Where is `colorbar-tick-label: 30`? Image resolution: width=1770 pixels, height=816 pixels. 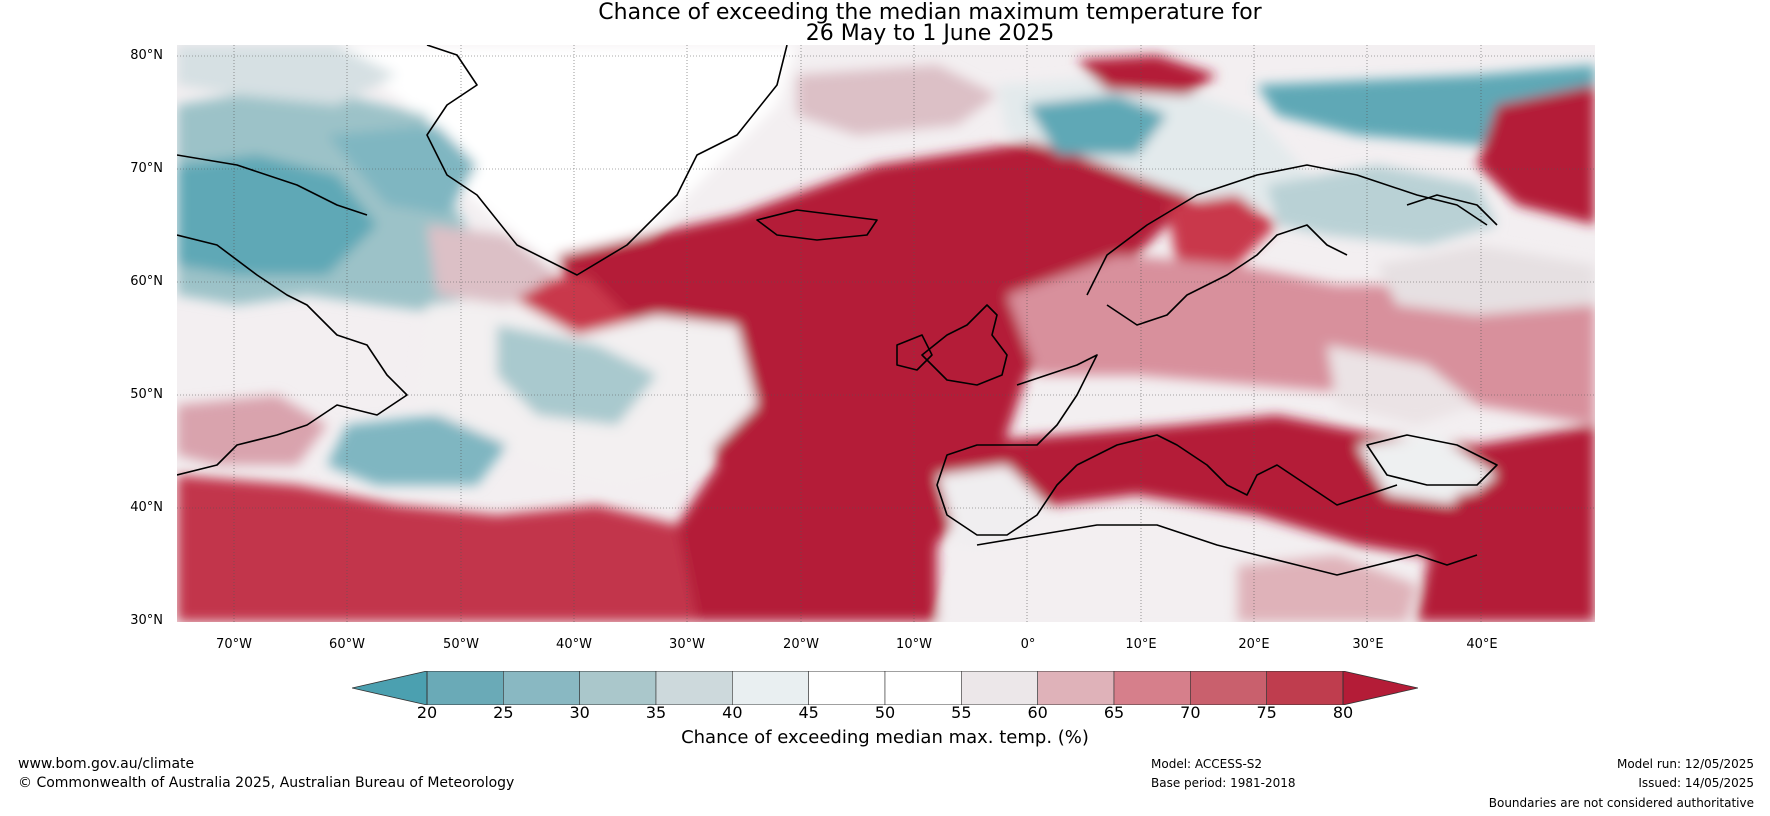
colorbar-tick-label: 30 is located at coordinates (579, 712).